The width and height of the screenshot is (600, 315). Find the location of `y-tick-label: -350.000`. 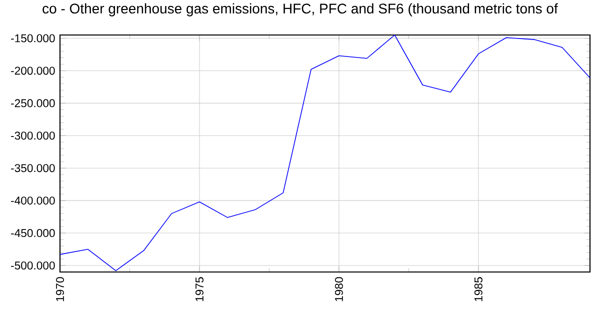

y-tick-label: -350.000 is located at coordinates (33, 168).